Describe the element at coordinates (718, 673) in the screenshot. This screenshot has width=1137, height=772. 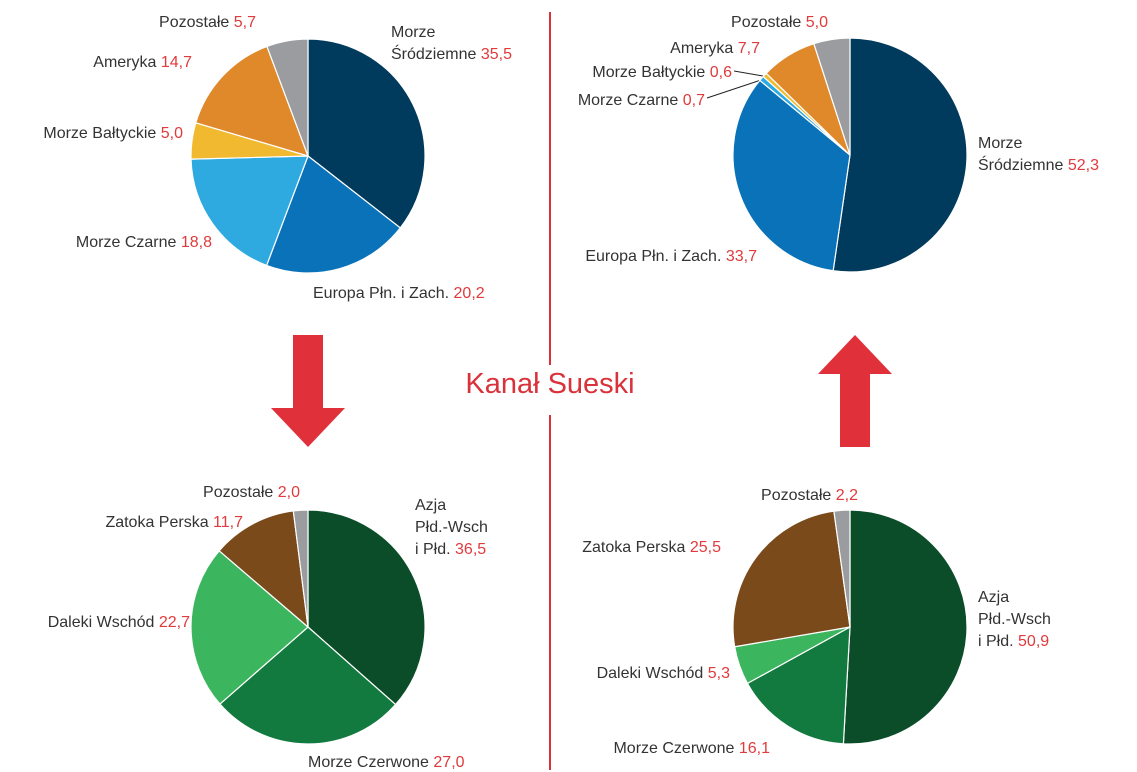
I see `value-label: 5,3` at that location.